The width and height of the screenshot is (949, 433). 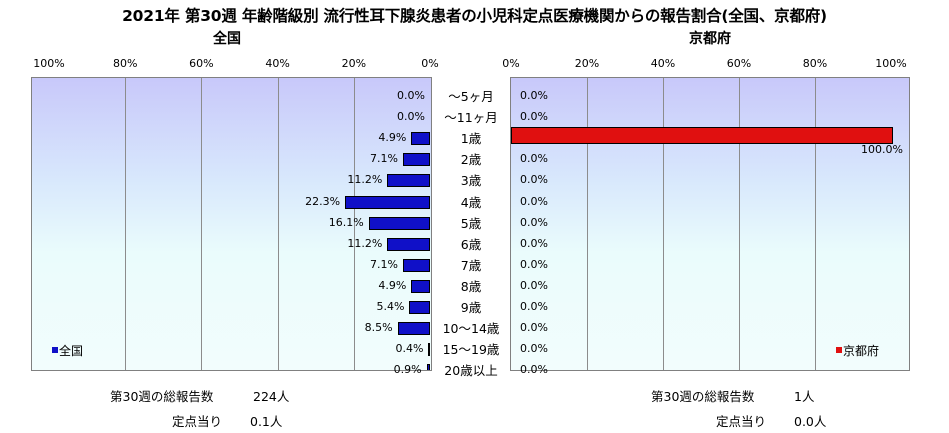 What do you see at coordinates (55, 350) in the screenshot?
I see `legend-swatch-national` at bounding box center [55, 350].